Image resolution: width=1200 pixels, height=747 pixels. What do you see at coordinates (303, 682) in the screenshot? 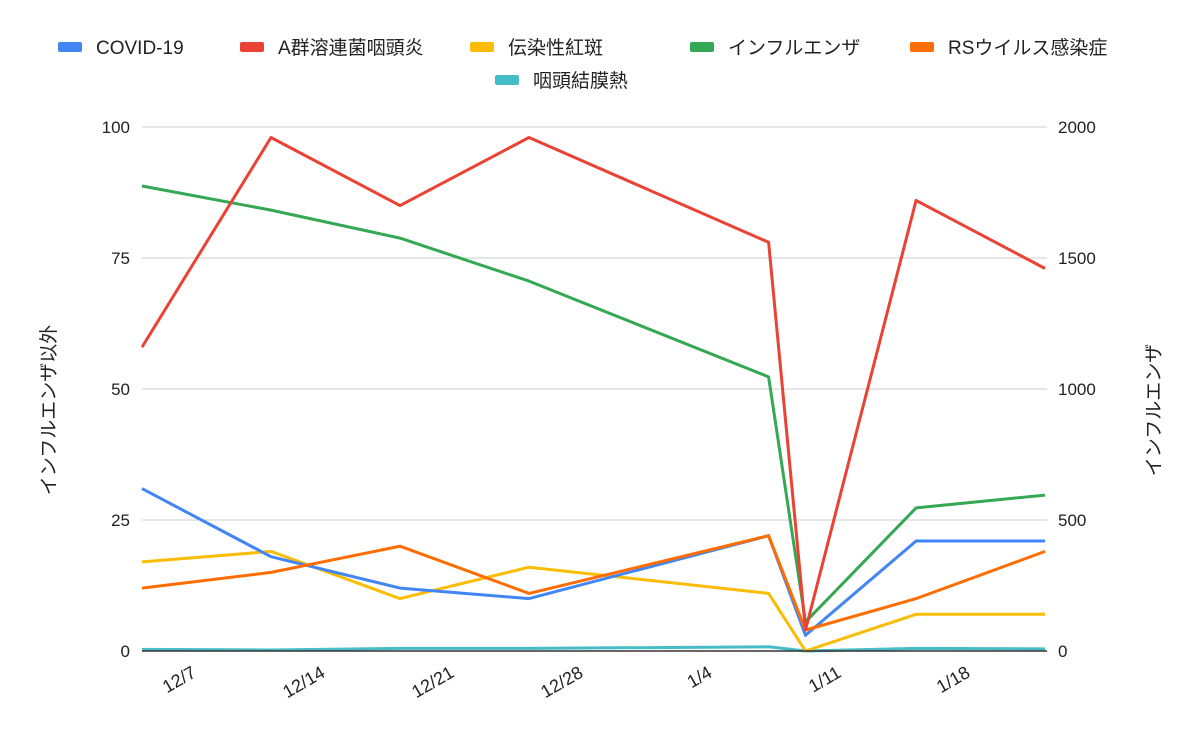
I see `x-tick-label: 12/14` at bounding box center [303, 682].